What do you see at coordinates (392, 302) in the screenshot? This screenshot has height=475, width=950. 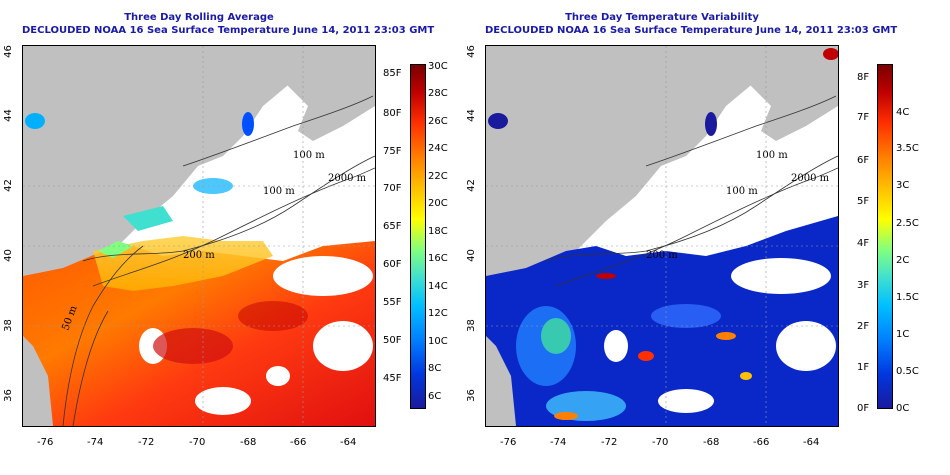 I see `left-cb-f-55: 55F` at bounding box center [392, 302].